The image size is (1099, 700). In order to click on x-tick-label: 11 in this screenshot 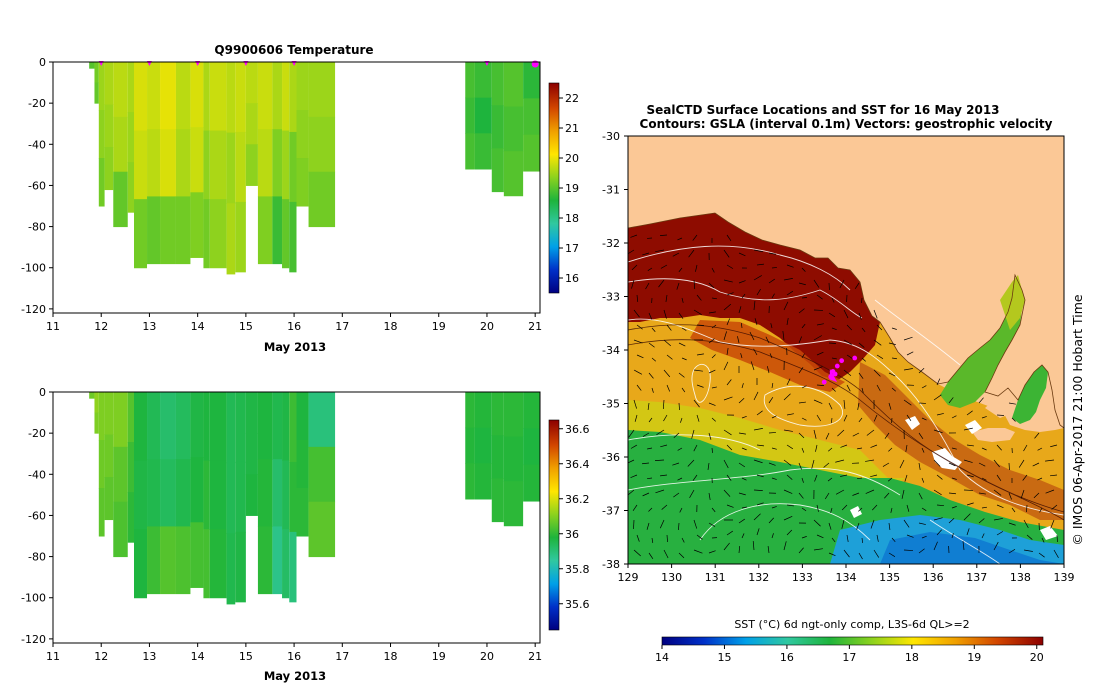, I will do `click(53, 656)`.